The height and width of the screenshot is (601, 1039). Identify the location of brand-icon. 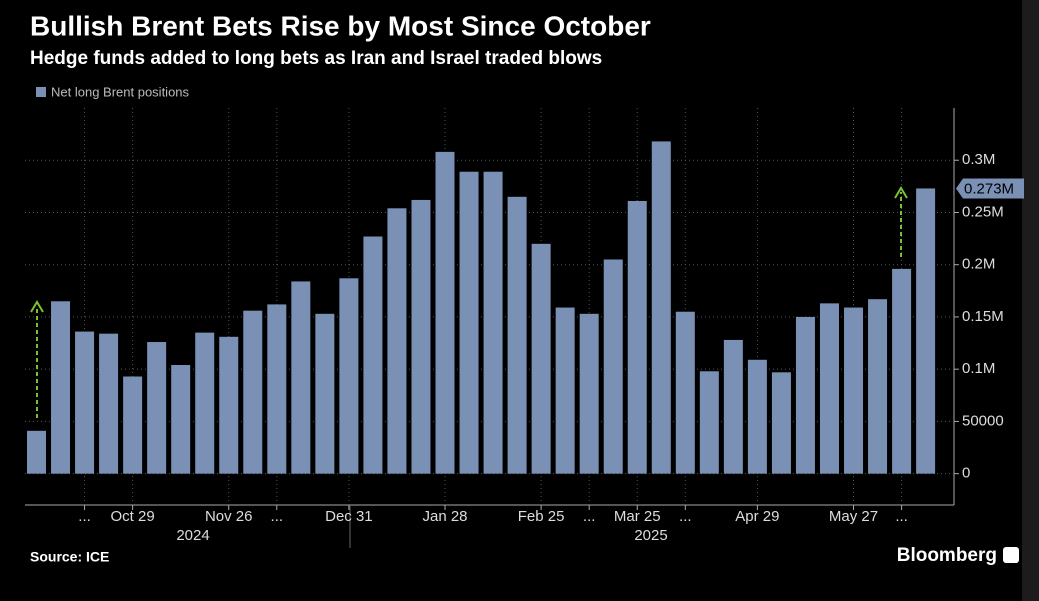
(1011, 555).